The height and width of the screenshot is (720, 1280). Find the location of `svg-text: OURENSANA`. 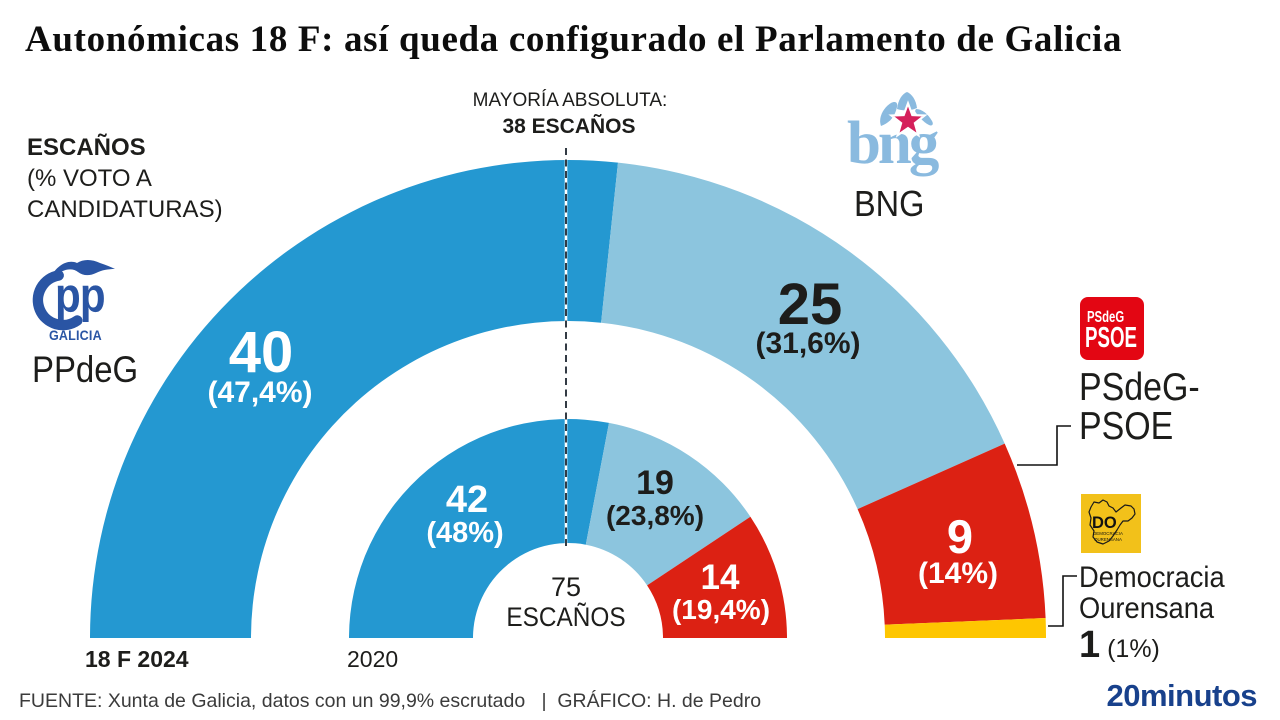

svg-text: OURENSANA is located at coordinates (1108, 539).